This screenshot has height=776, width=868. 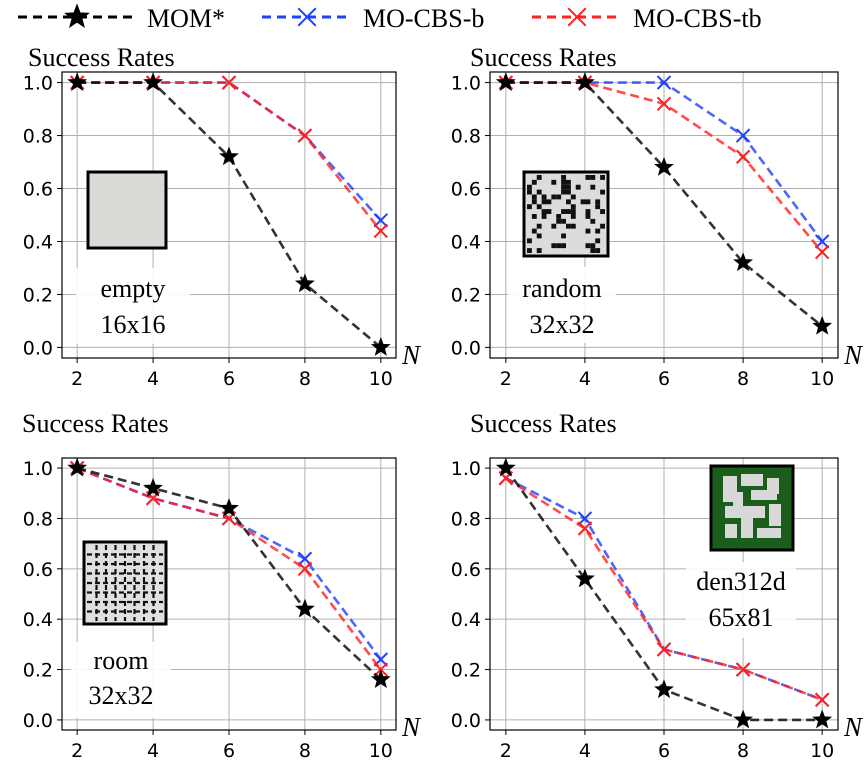 I want to click on x-icon, so click(x=577, y=17).